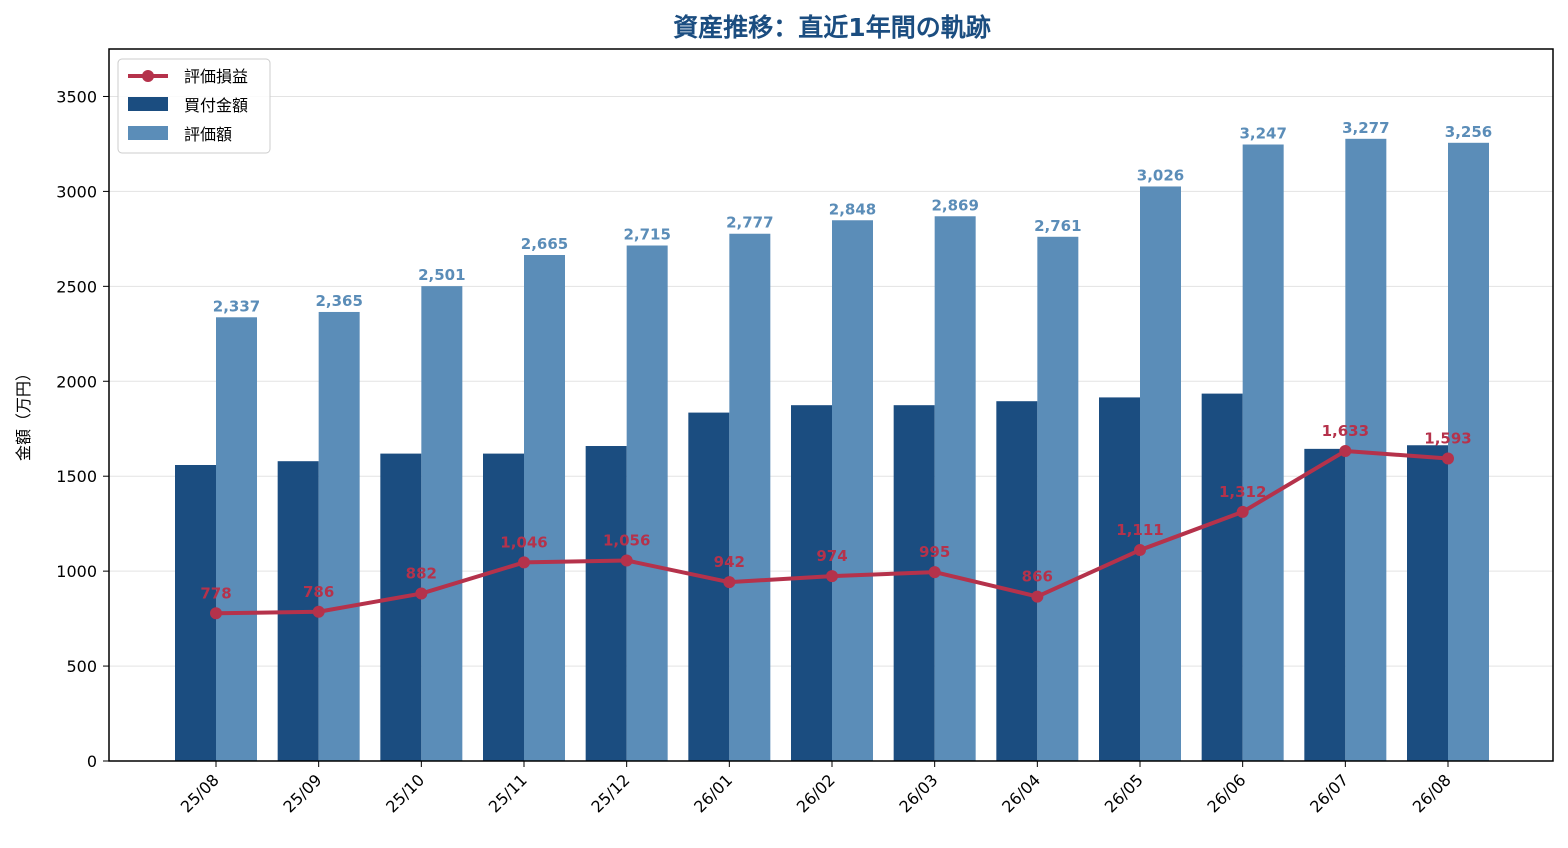 The image size is (1568, 848). Describe the element at coordinates (148, 133) in the screenshot. I see `legend-swatch-valuation` at that location.